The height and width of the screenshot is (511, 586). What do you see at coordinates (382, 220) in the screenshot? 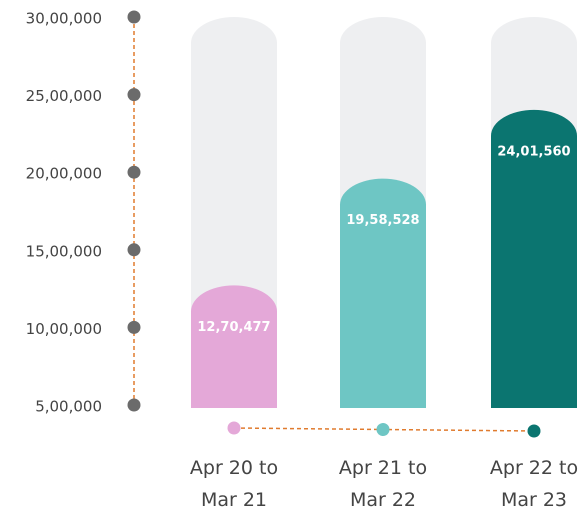
I see `value-label: 19,58,528` at bounding box center [382, 220].